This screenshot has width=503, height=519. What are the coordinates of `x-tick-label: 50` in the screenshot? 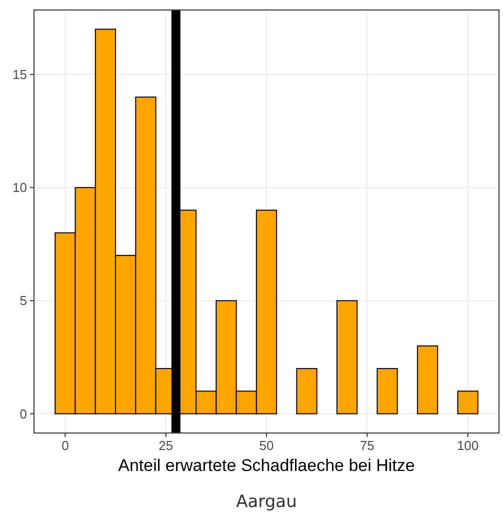 It's located at (266, 445).